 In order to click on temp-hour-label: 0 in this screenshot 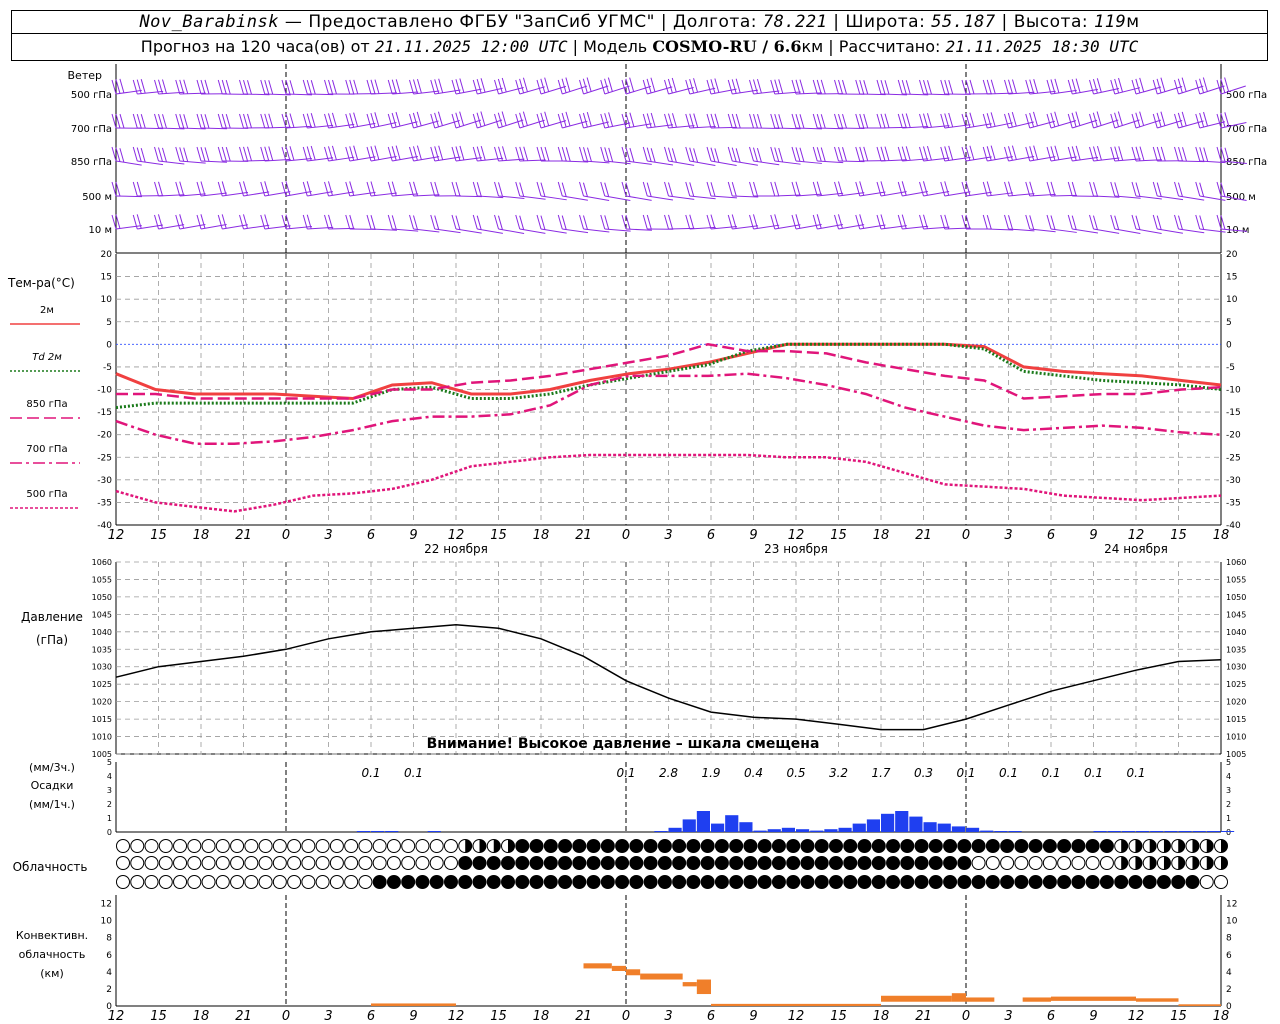, I will do `click(626, 535)`.